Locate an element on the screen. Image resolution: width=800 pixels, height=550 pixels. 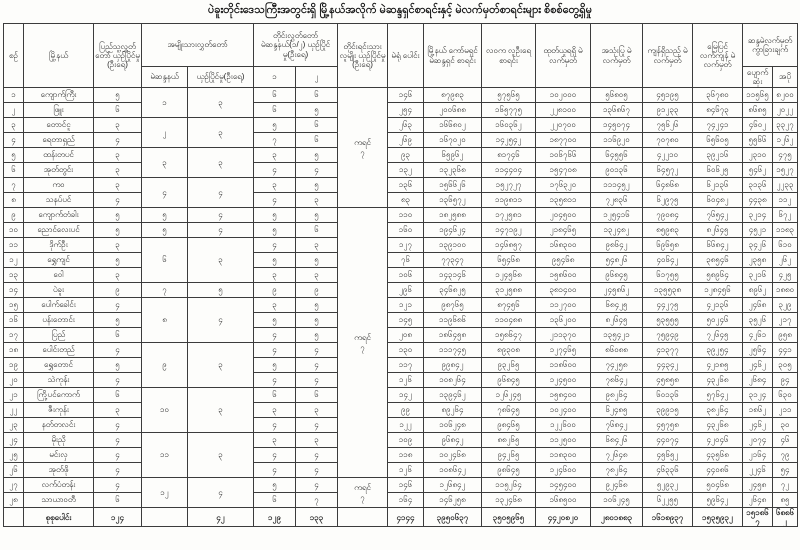
total-ballots-received: ၄၄၂၀၈၂၀ is located at coordinates (563, 517).